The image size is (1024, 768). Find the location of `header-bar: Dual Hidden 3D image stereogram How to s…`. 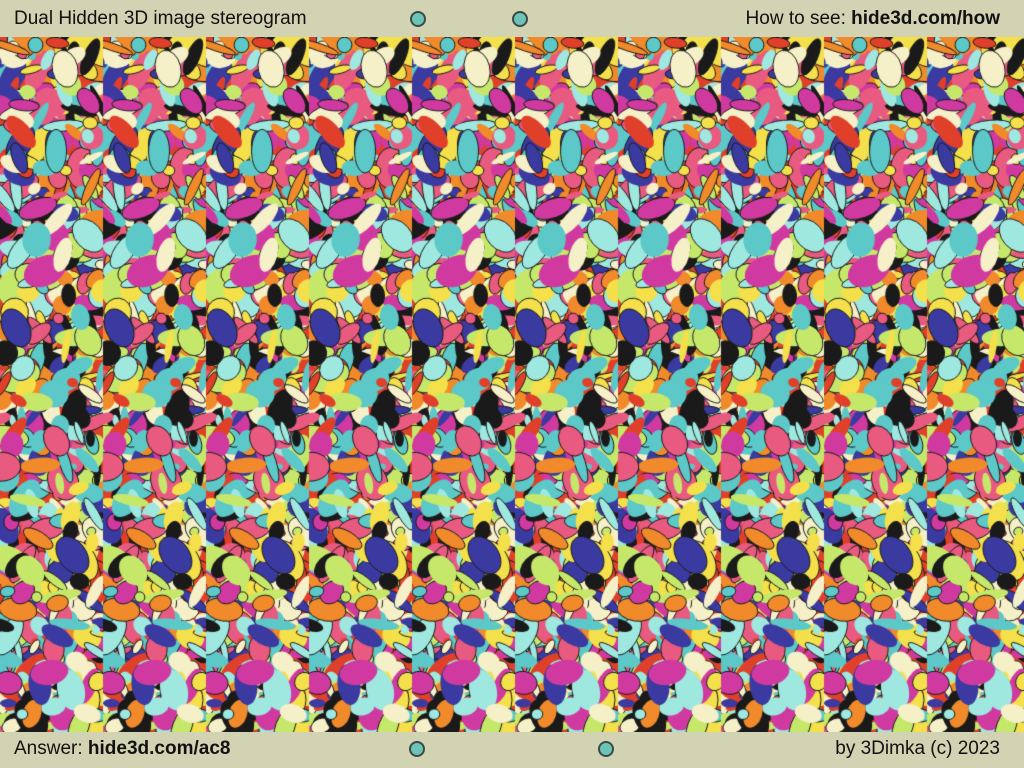

header-bar: Dual Hidden 3D image stereogram How to s… is located at coordinates (512, 18).